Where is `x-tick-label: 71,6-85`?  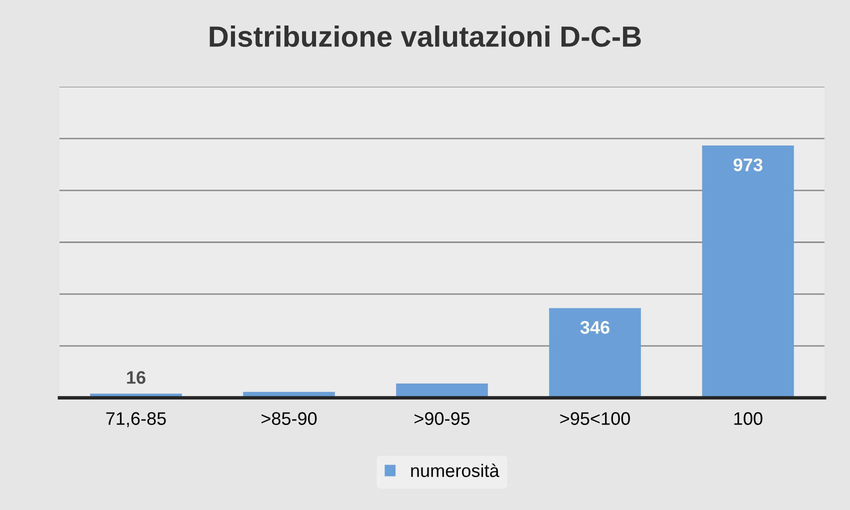 x-tick-label: 71,6-85 is located at coordinates (136, 420).